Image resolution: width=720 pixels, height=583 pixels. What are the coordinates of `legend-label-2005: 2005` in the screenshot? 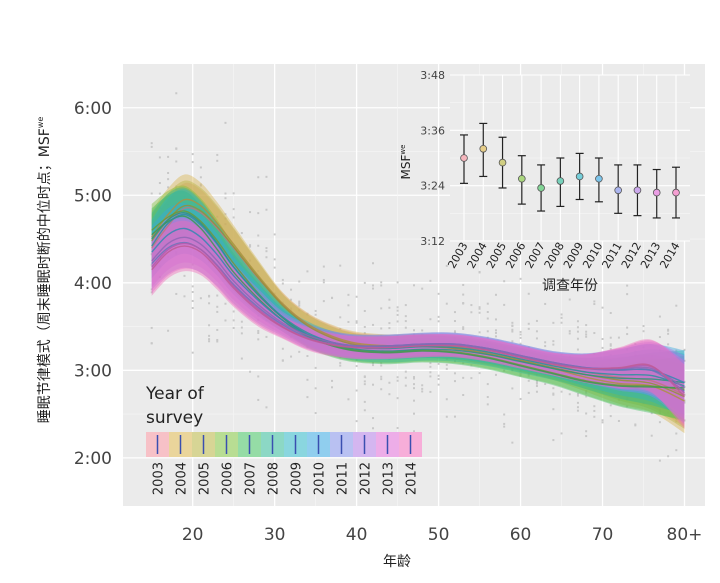 It's located at (205, 478).